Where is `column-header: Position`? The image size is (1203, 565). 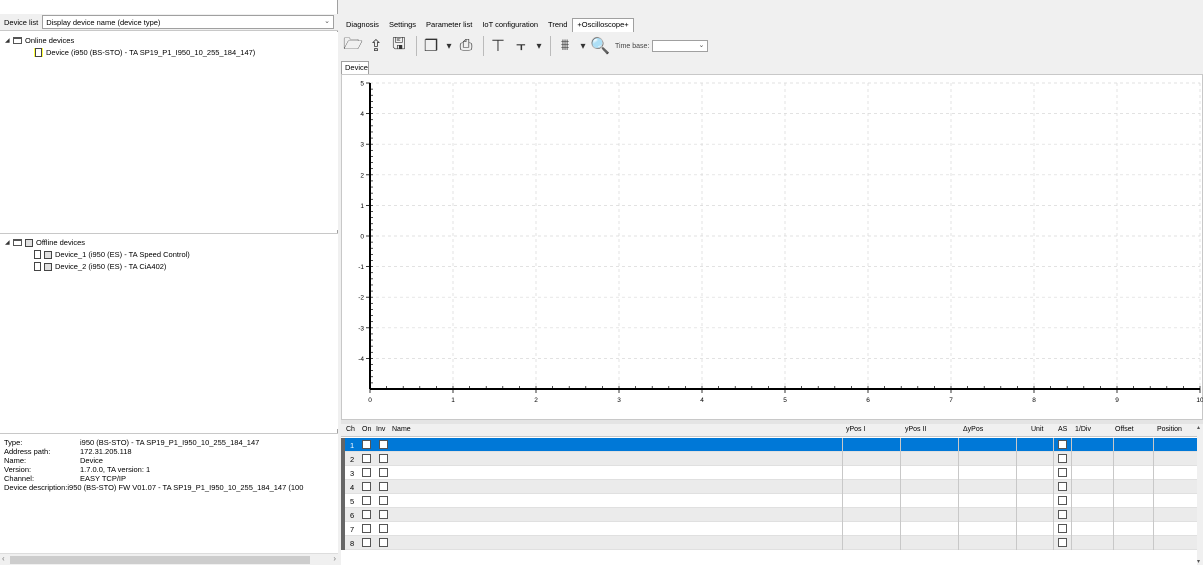
column-header: Position is located at coordinates (1169, 429).